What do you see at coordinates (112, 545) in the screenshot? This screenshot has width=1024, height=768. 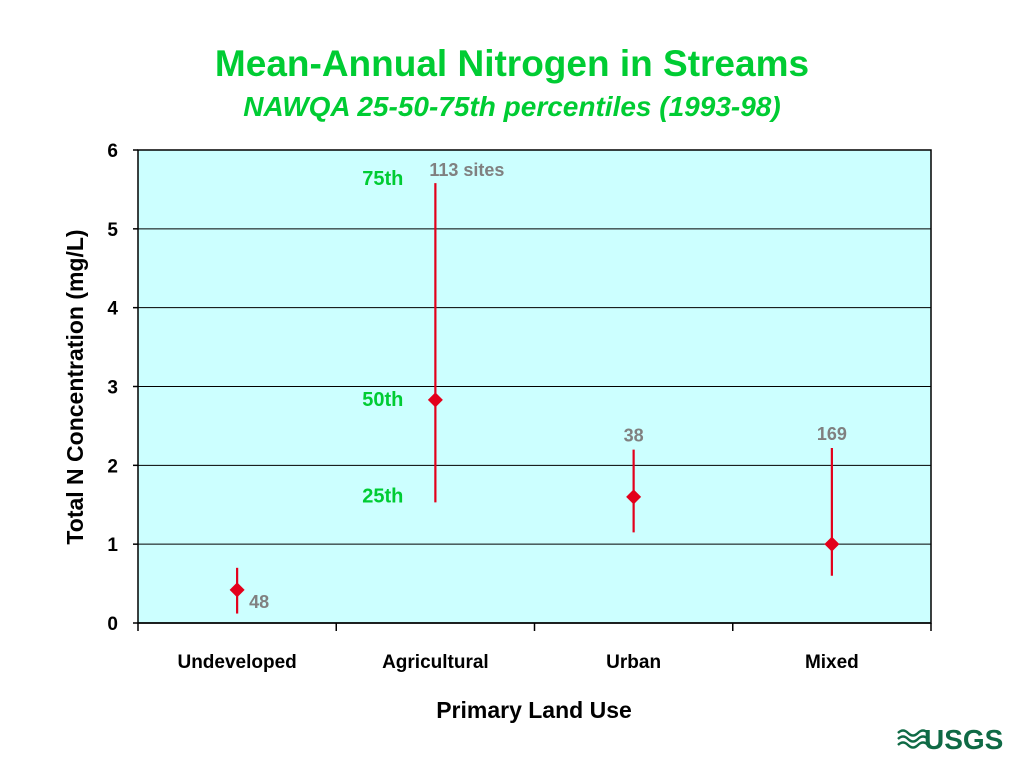 I see `y-tick-label: 1` at bounding box center [112, 545].